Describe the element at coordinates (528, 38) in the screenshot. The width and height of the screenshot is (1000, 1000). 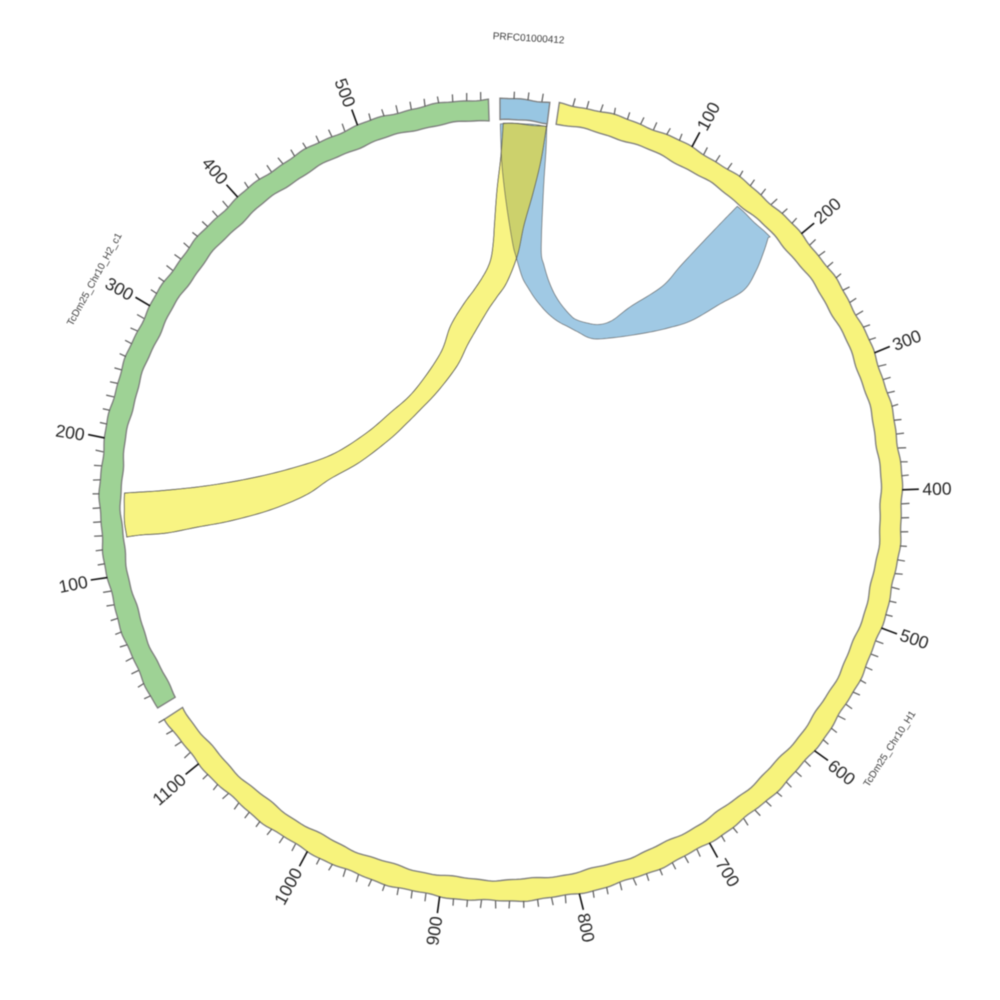
I see `svg-text: PRFC01000412` at that location.